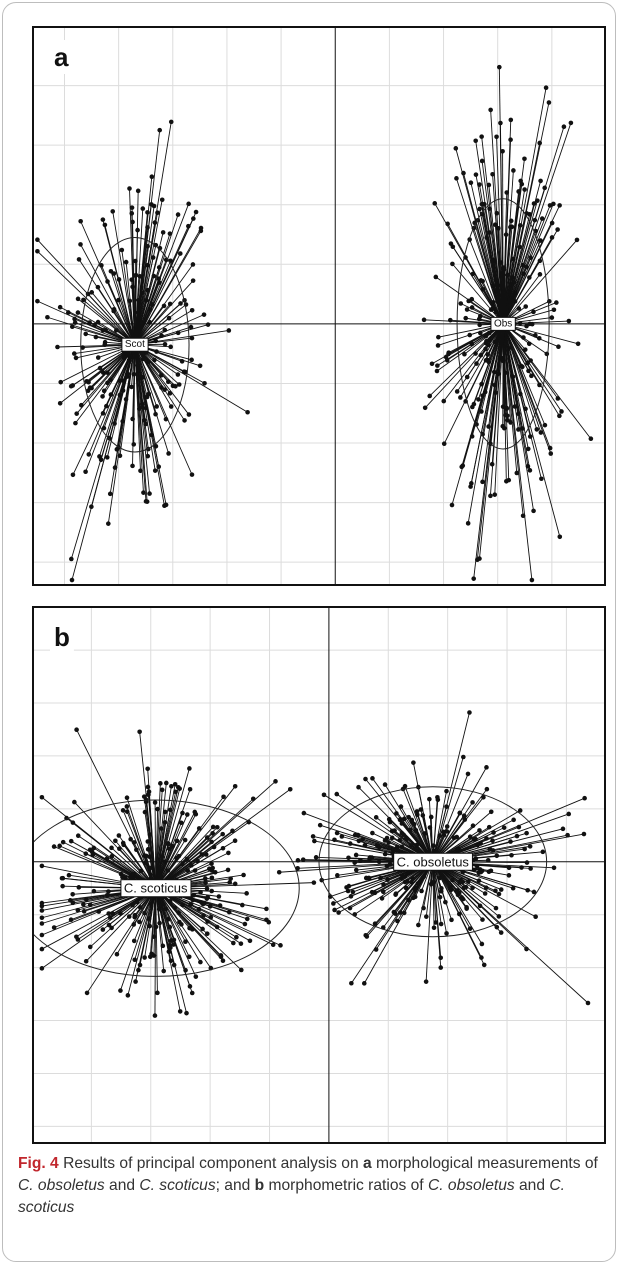 The height and width of the screenshot is (1270, 622). Describe the element at coordinates (61, 57) in the screenshot. I see `panel-label: a` at that location.